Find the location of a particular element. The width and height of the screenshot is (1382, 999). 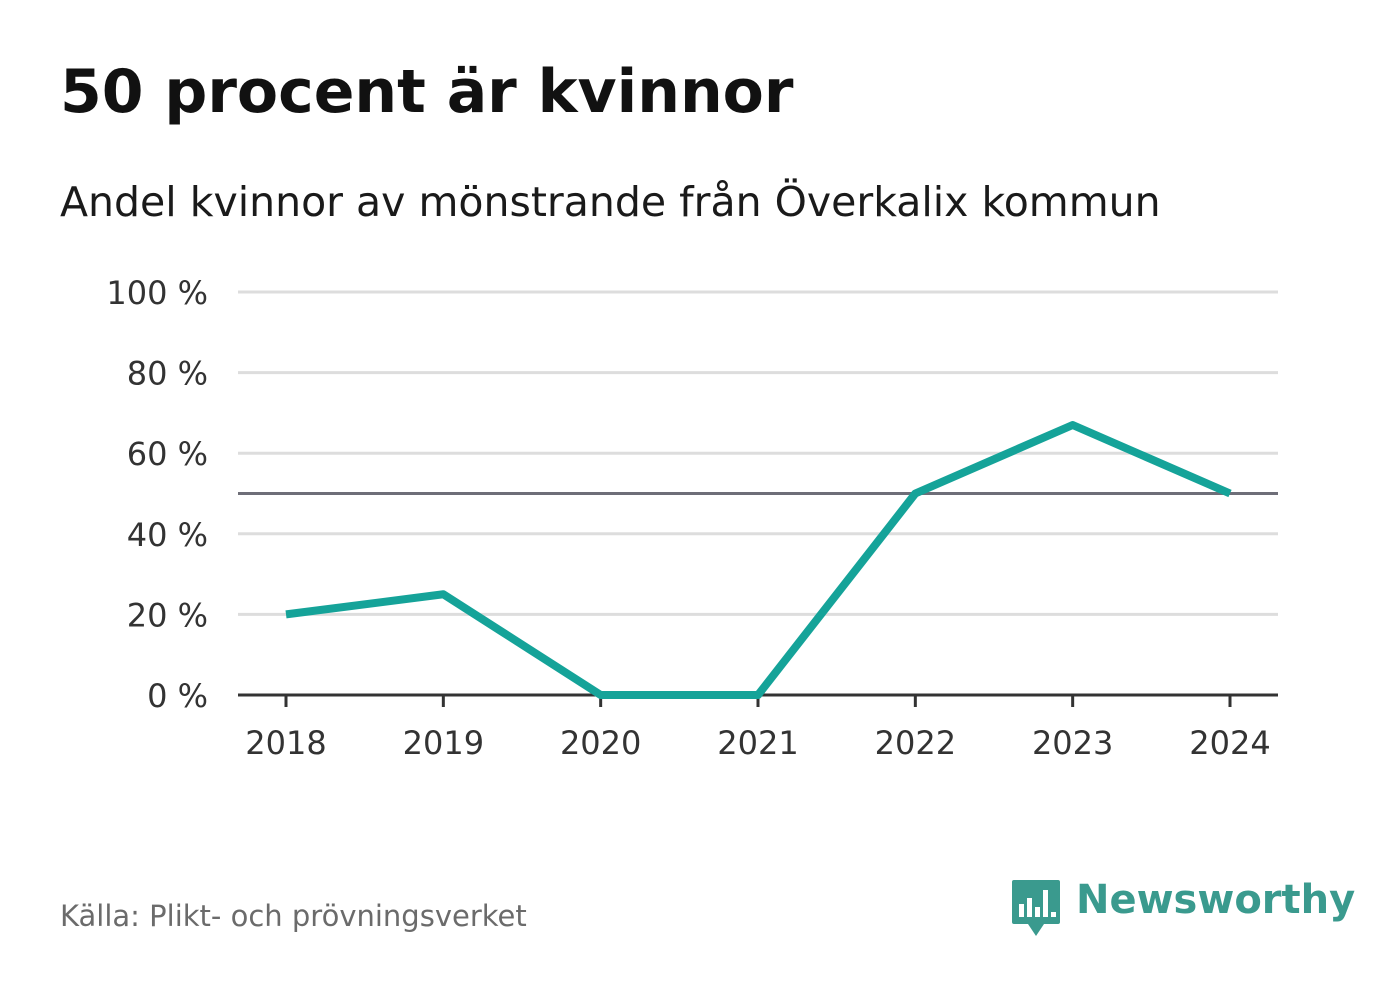

y-tick-label: 0 % is located at coordinates (177, 696).